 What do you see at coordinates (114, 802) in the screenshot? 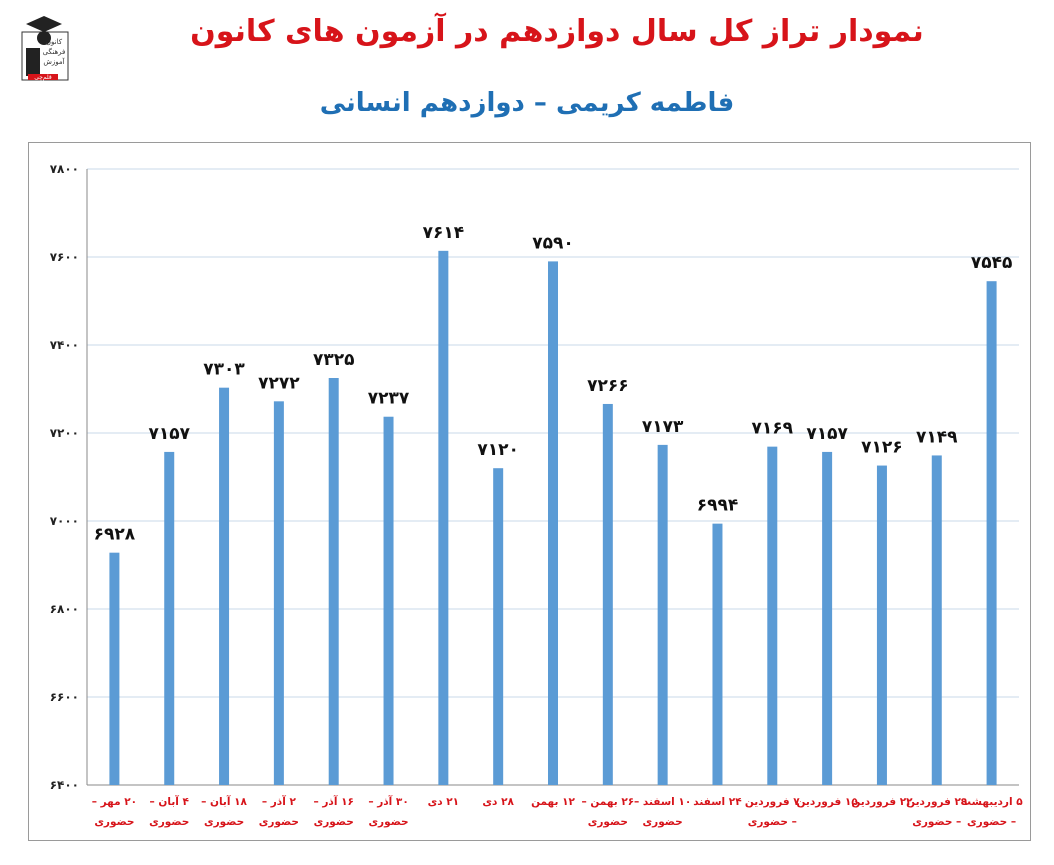
I see `x-tick-label: ۲۰ مهر –` at bounding box center [114, 802].